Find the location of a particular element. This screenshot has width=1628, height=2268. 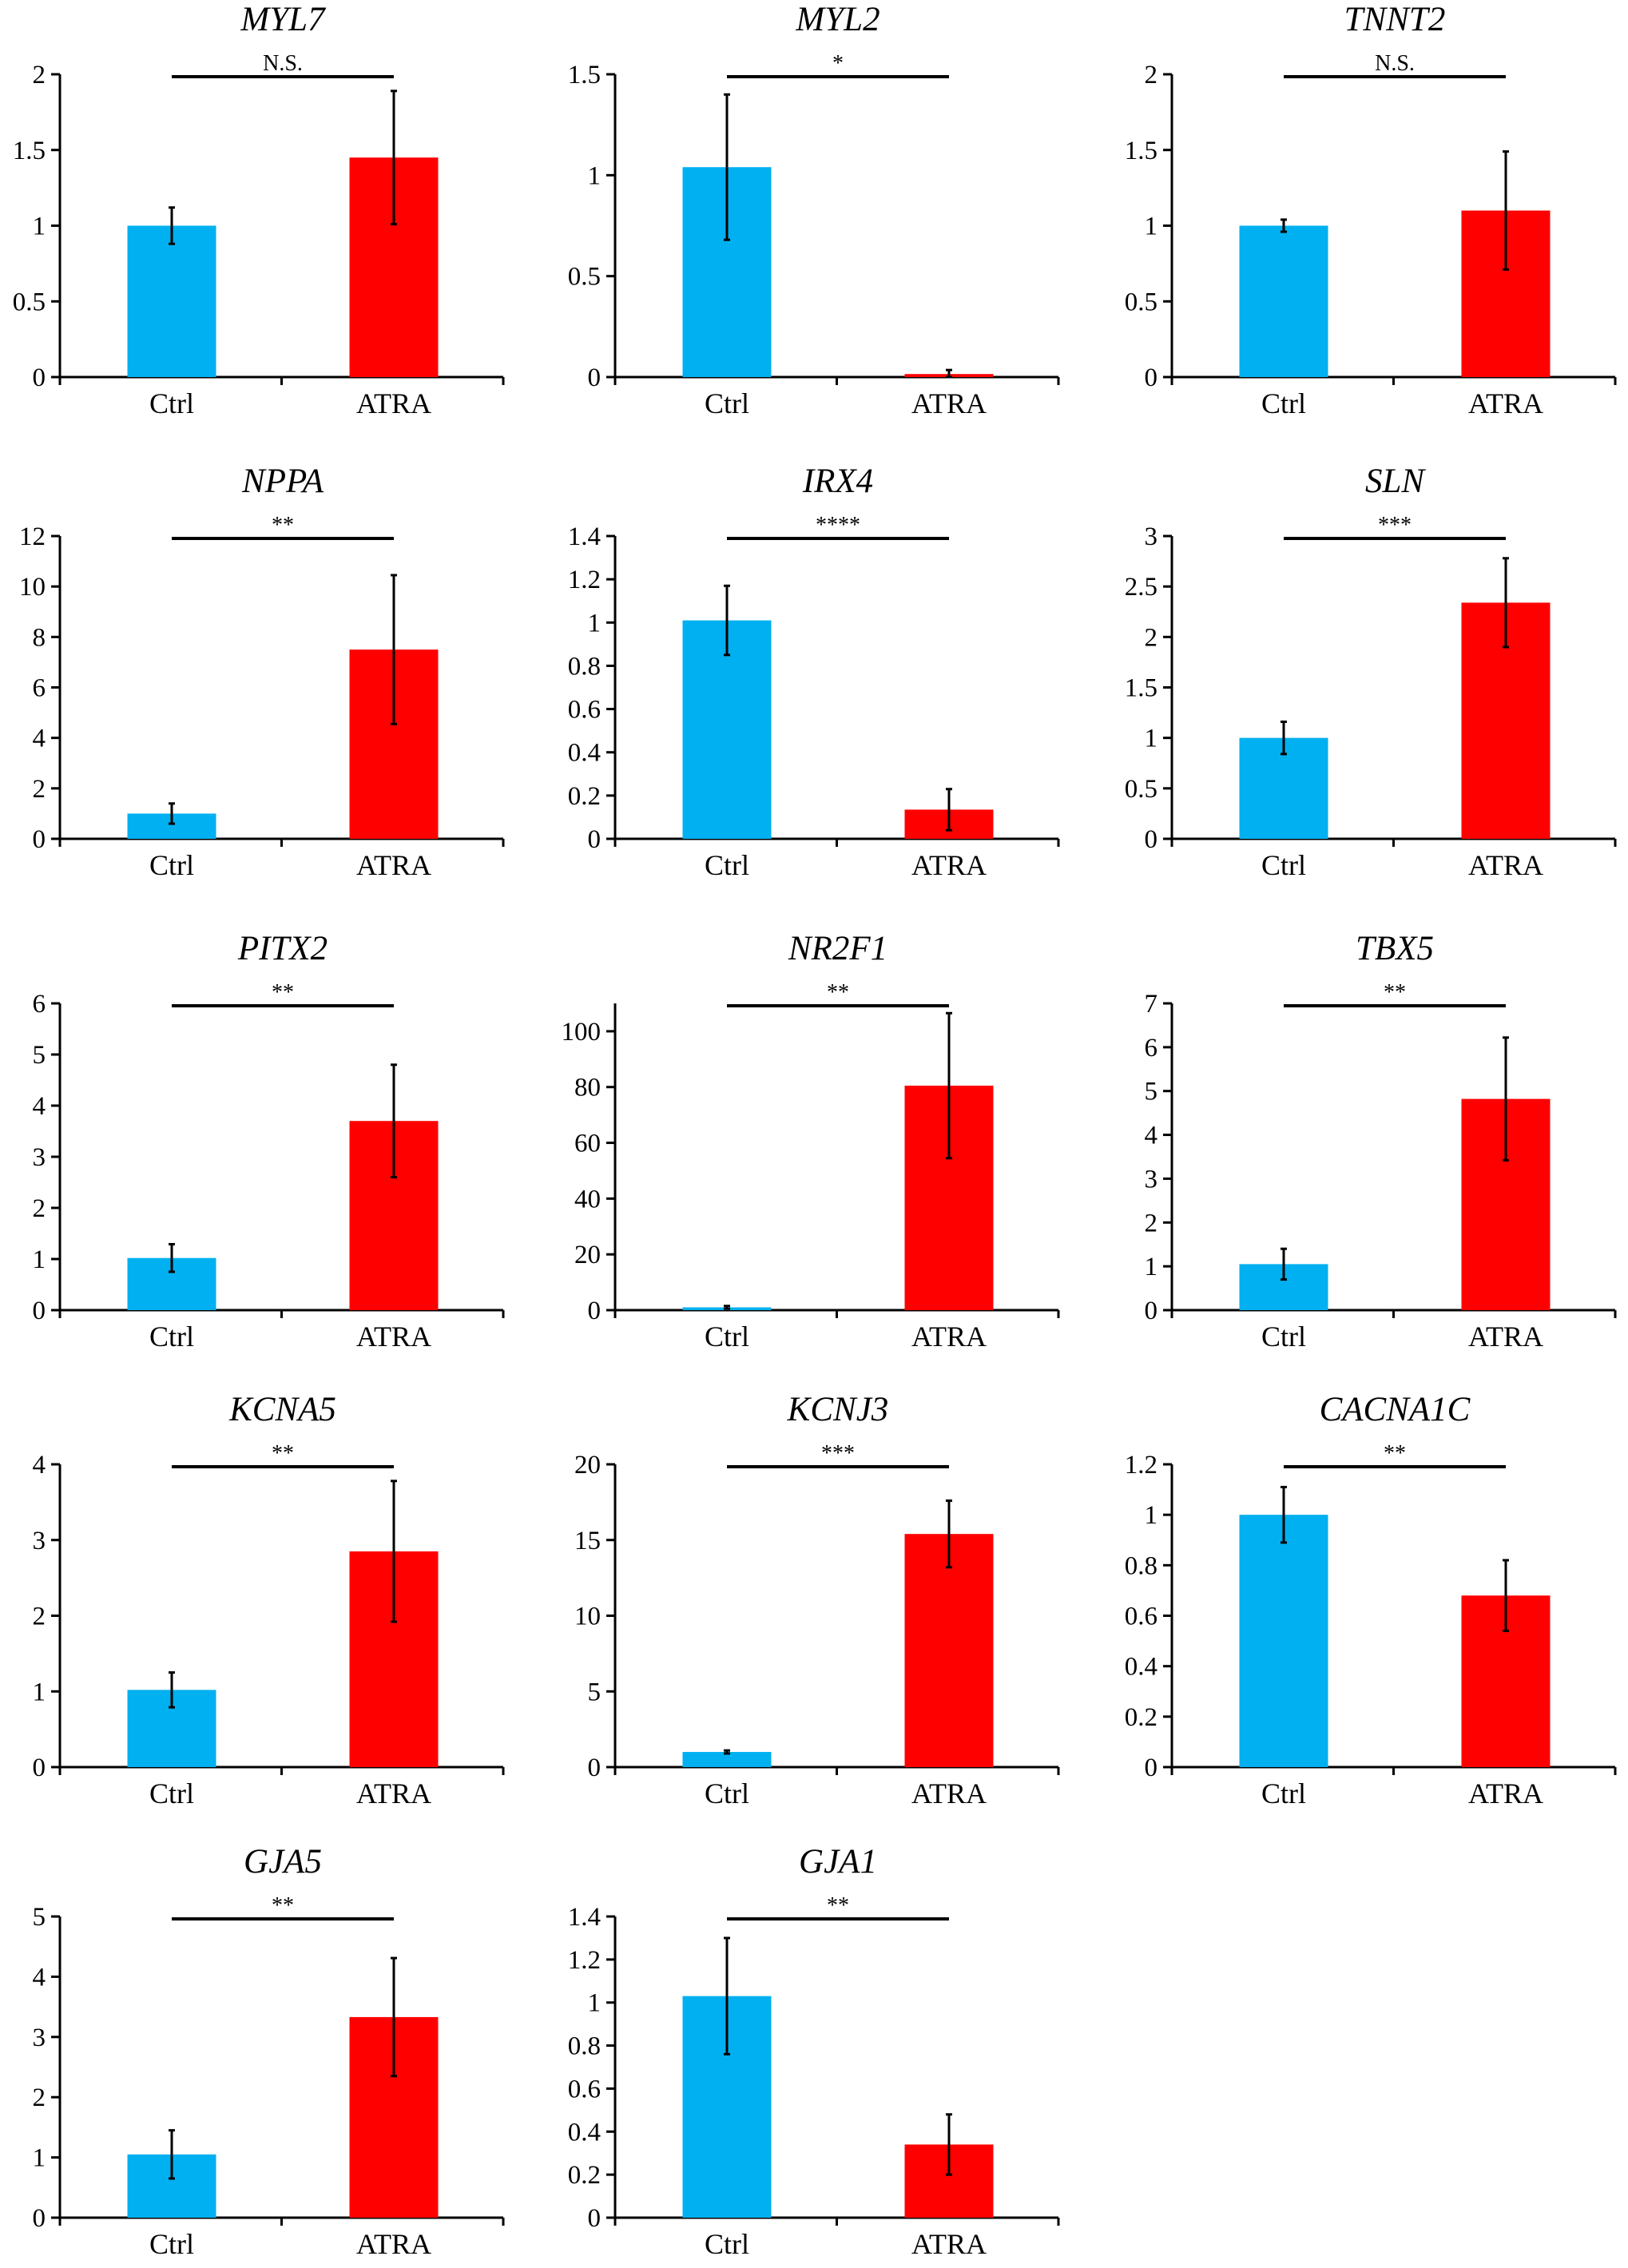

chart-title: KCNA5 is located at coordinates (282, 1409).